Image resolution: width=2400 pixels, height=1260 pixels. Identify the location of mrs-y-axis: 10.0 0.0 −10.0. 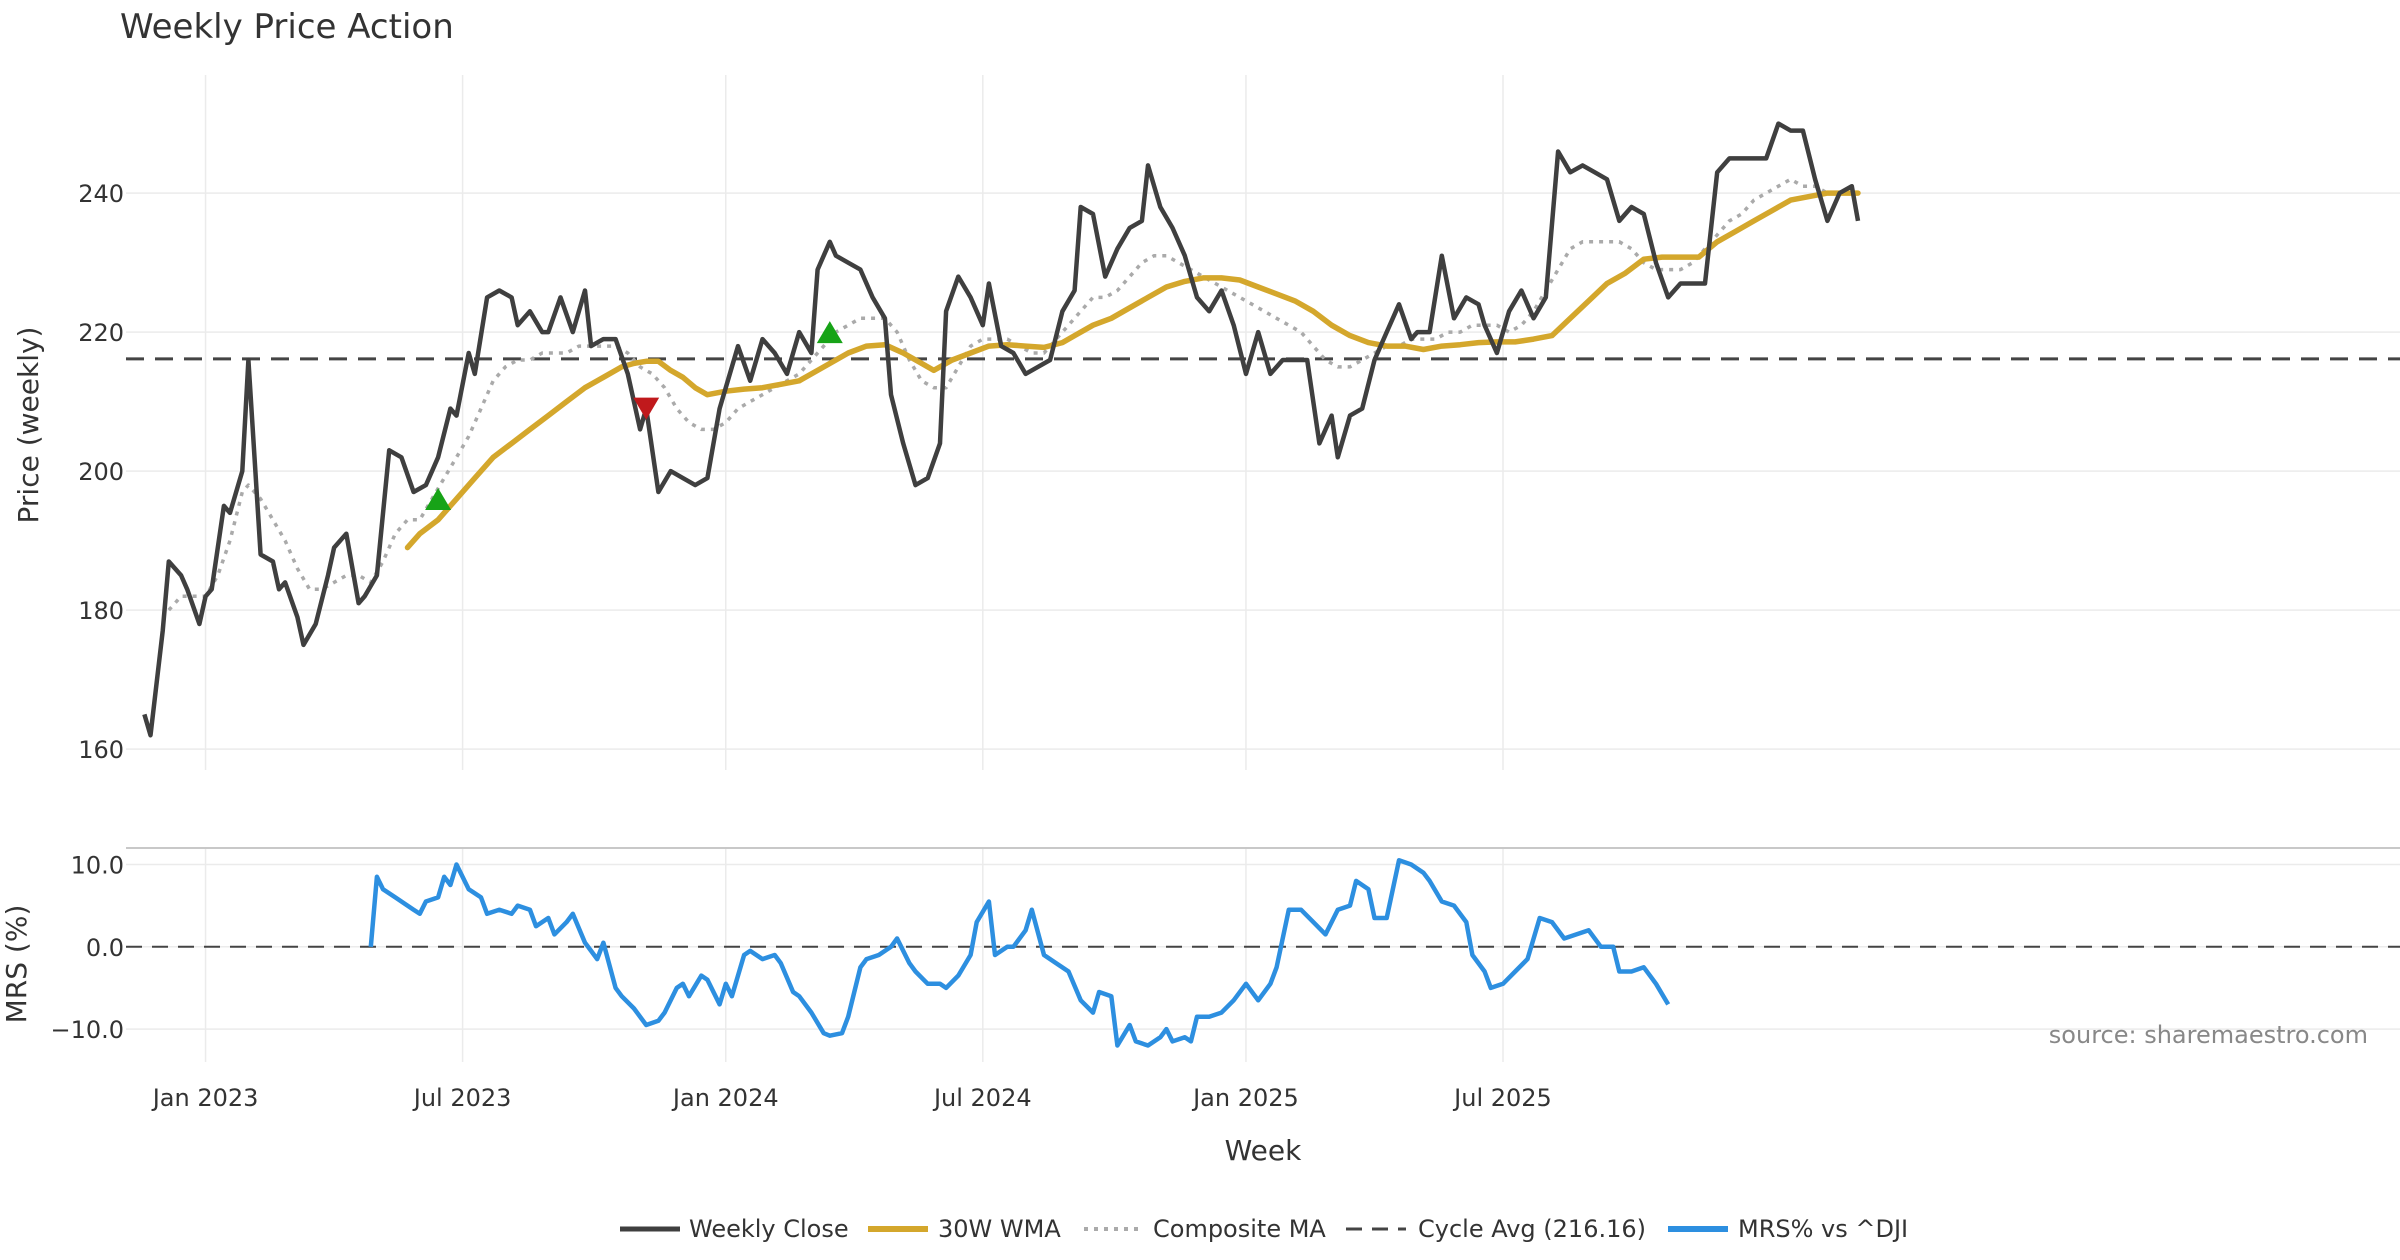
(87, 947).